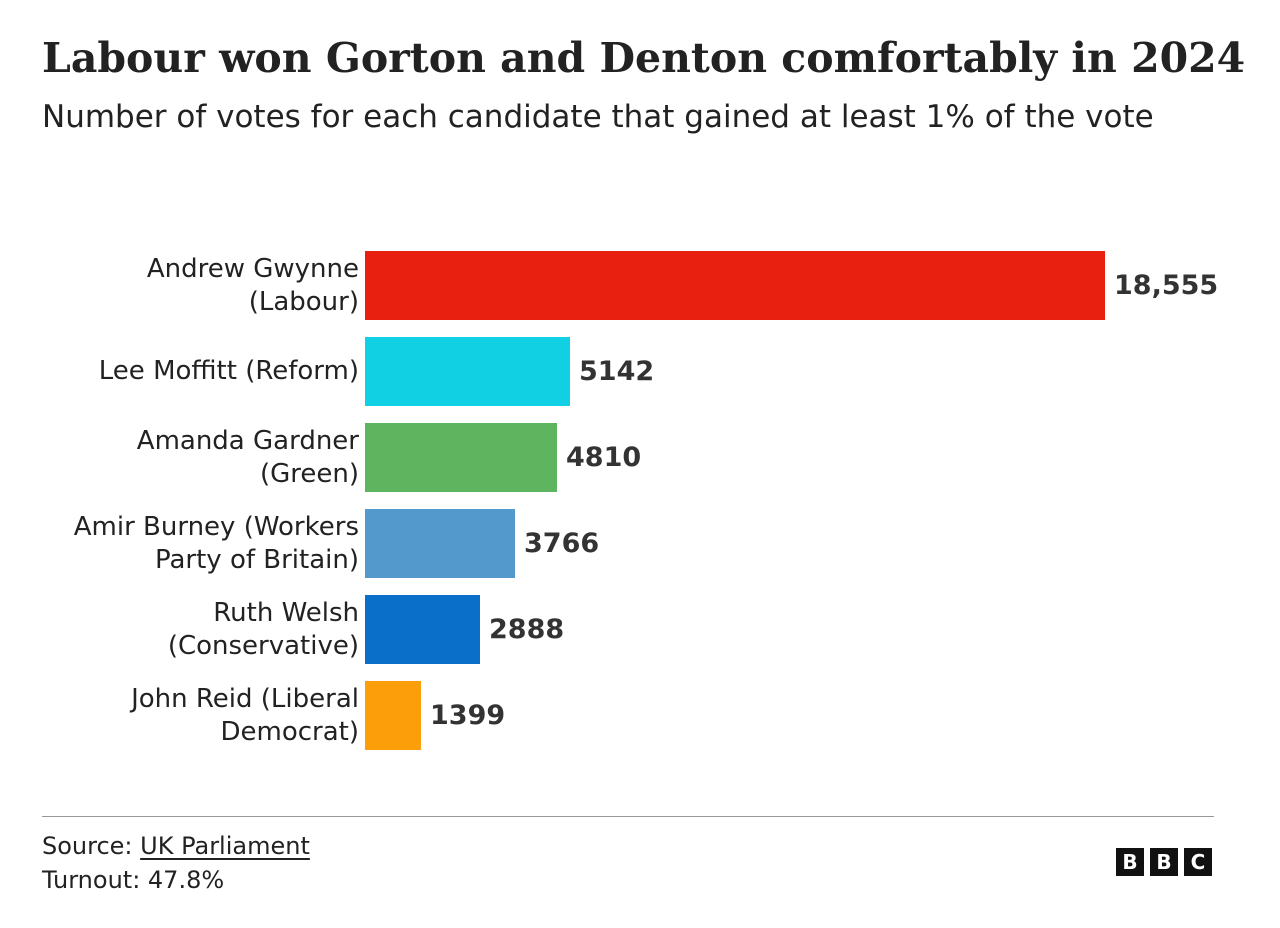 The image size is (1280, 928). Describe the element at coordinates (248, 458) in the screenshot. I see `category-label: Amanda Gardner (Green)` at that location.